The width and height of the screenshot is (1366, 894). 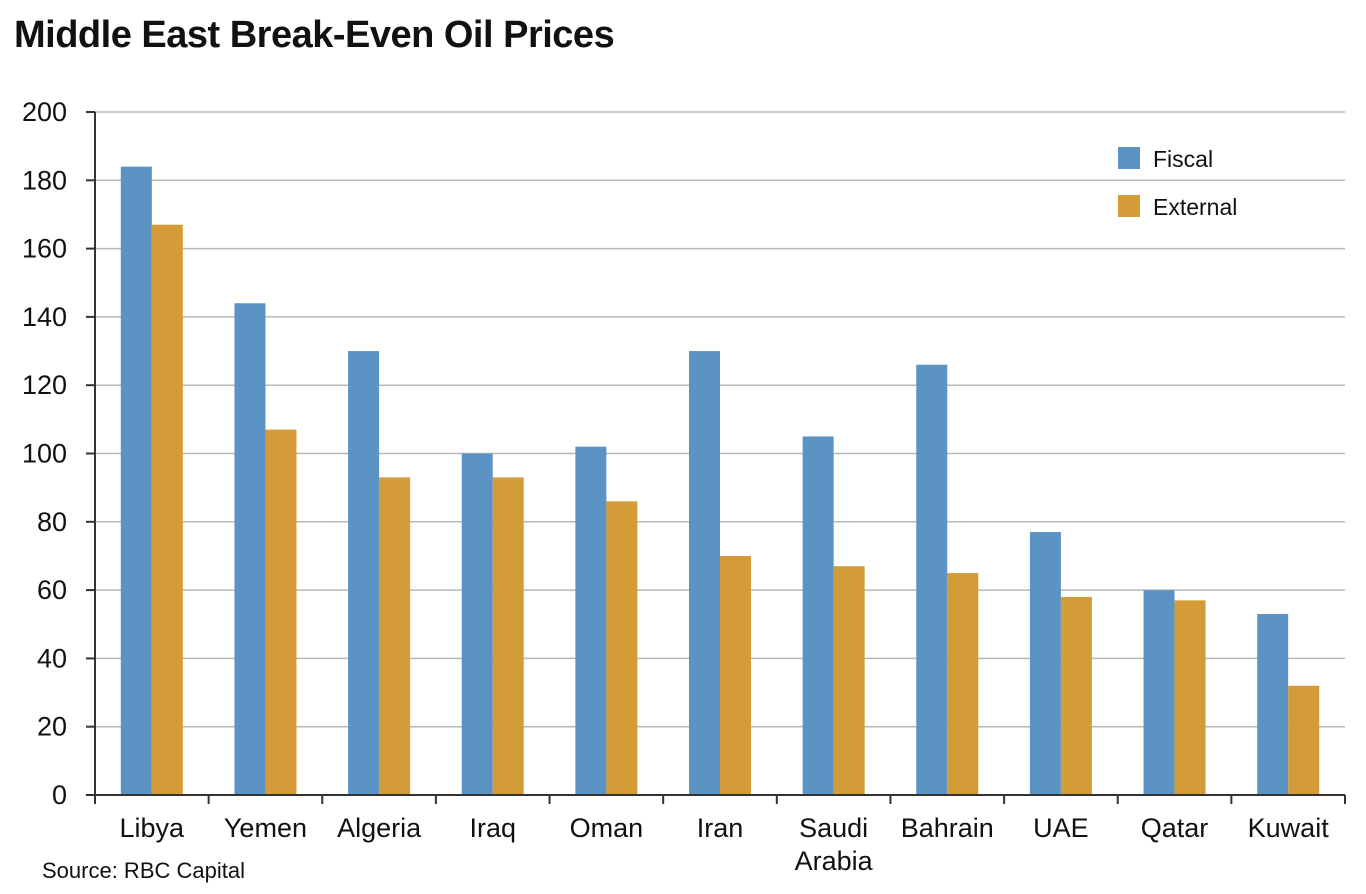 What do you see at coordinates (379, 828) in the screenshot?
I see `x-tick-label-2: Algeria` at bounding box center [379, 828].